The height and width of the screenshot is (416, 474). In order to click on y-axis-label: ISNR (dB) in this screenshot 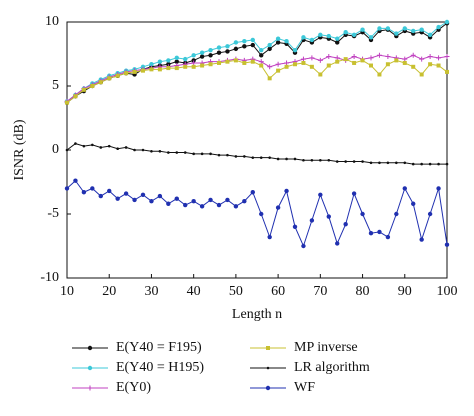, I will do `click(19, 149)`.